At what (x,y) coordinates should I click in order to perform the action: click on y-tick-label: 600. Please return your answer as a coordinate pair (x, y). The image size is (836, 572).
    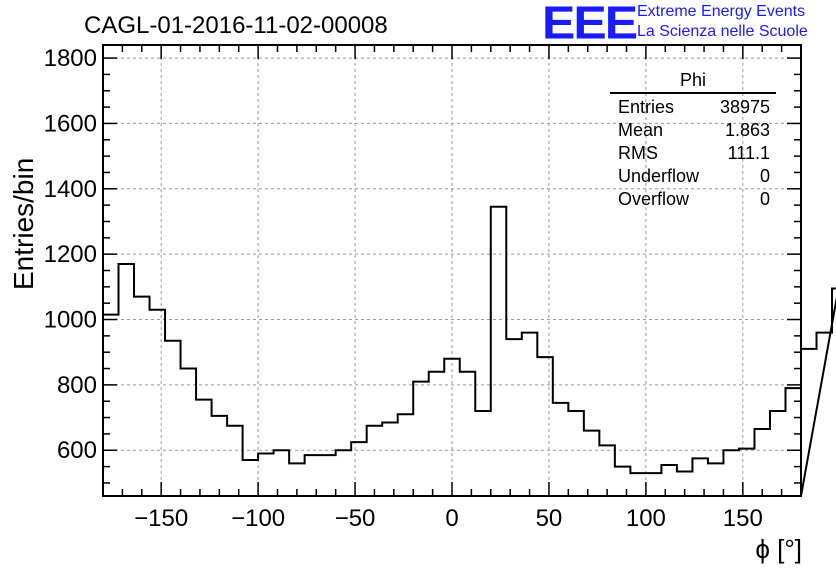
    Looking at the image, I should click on (77, 450).